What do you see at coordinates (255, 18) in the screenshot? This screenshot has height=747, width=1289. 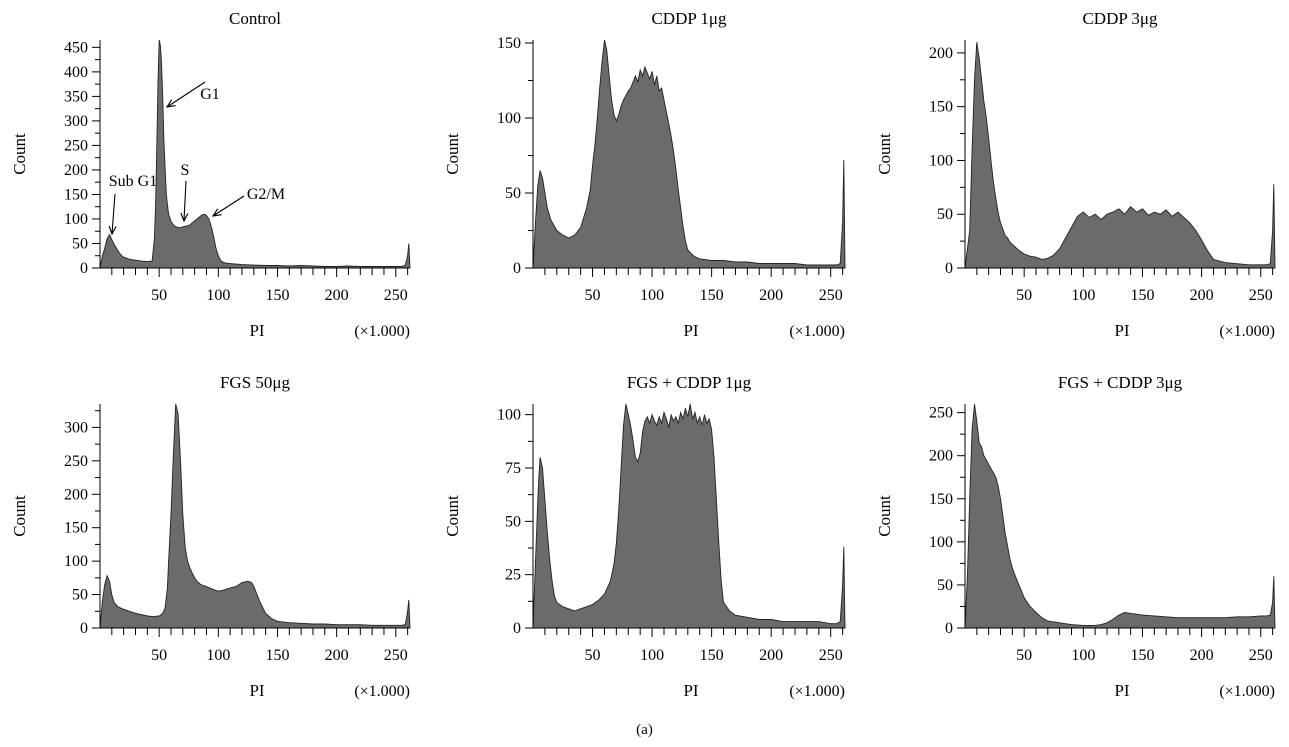 I see `panel-title: Control` at bounding box center [255, 18].